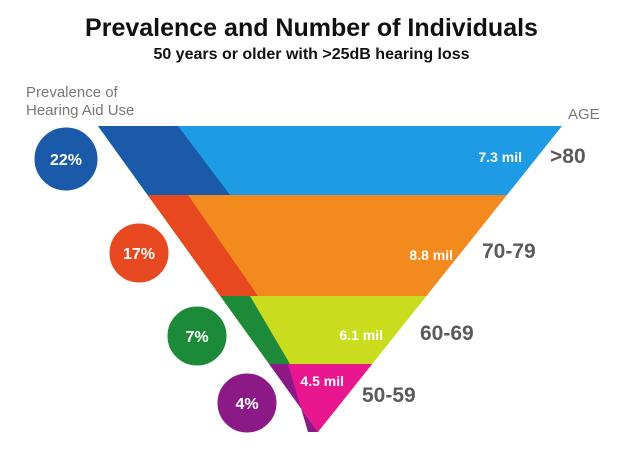  I want to click on prevalence-value-70-79: 17%, so click(139, 254).